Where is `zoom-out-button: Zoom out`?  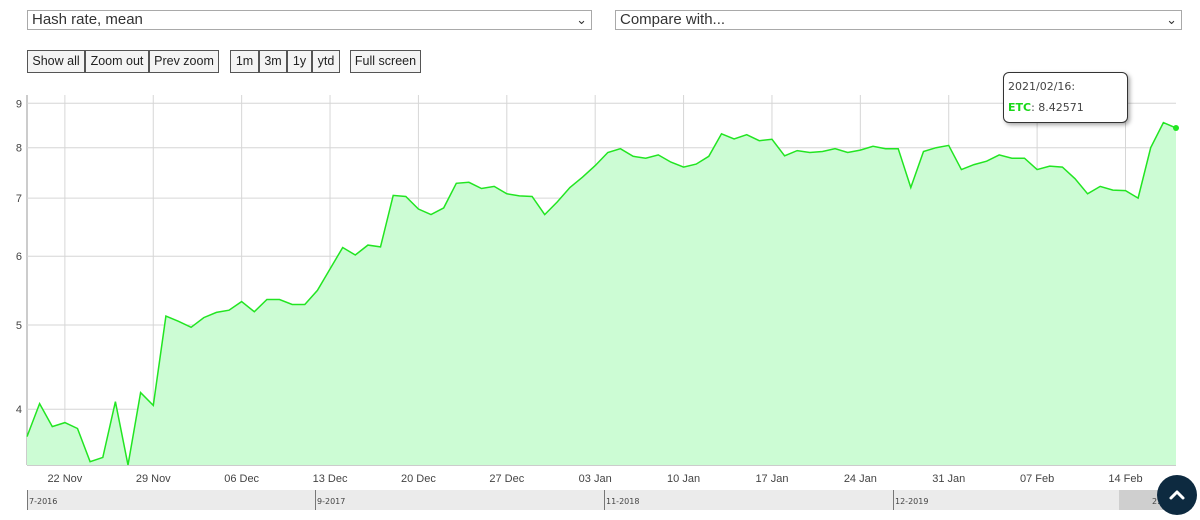 zoom-out-button: Zoom out is located at coordinates (117, 61).